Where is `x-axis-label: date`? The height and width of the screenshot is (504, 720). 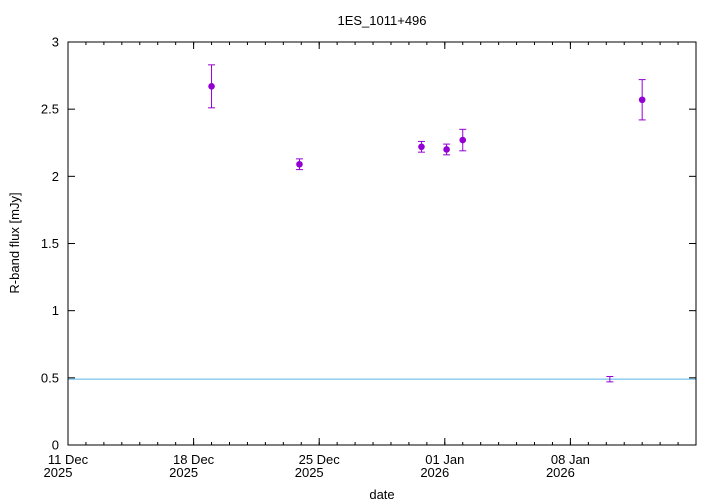
x-axis-label: date is located at coordinates (381, 494).